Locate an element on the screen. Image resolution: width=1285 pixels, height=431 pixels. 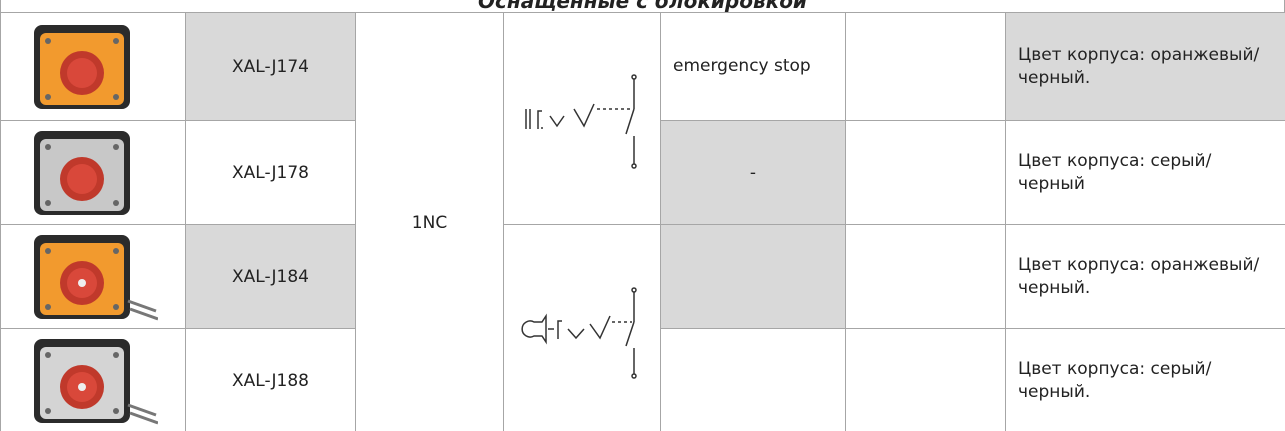
model-cell: XAL-J178 is located at coordinates (270, 172).